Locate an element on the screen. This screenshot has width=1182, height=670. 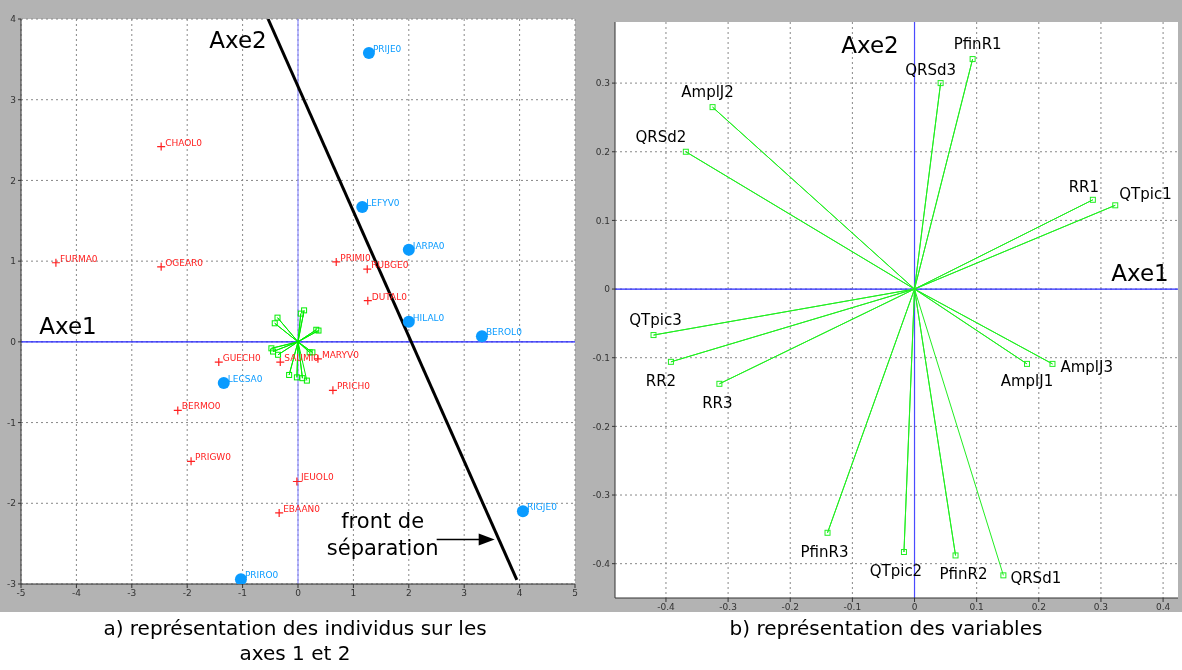
text: b) représentation des variables is located at coordinates (886, 628).